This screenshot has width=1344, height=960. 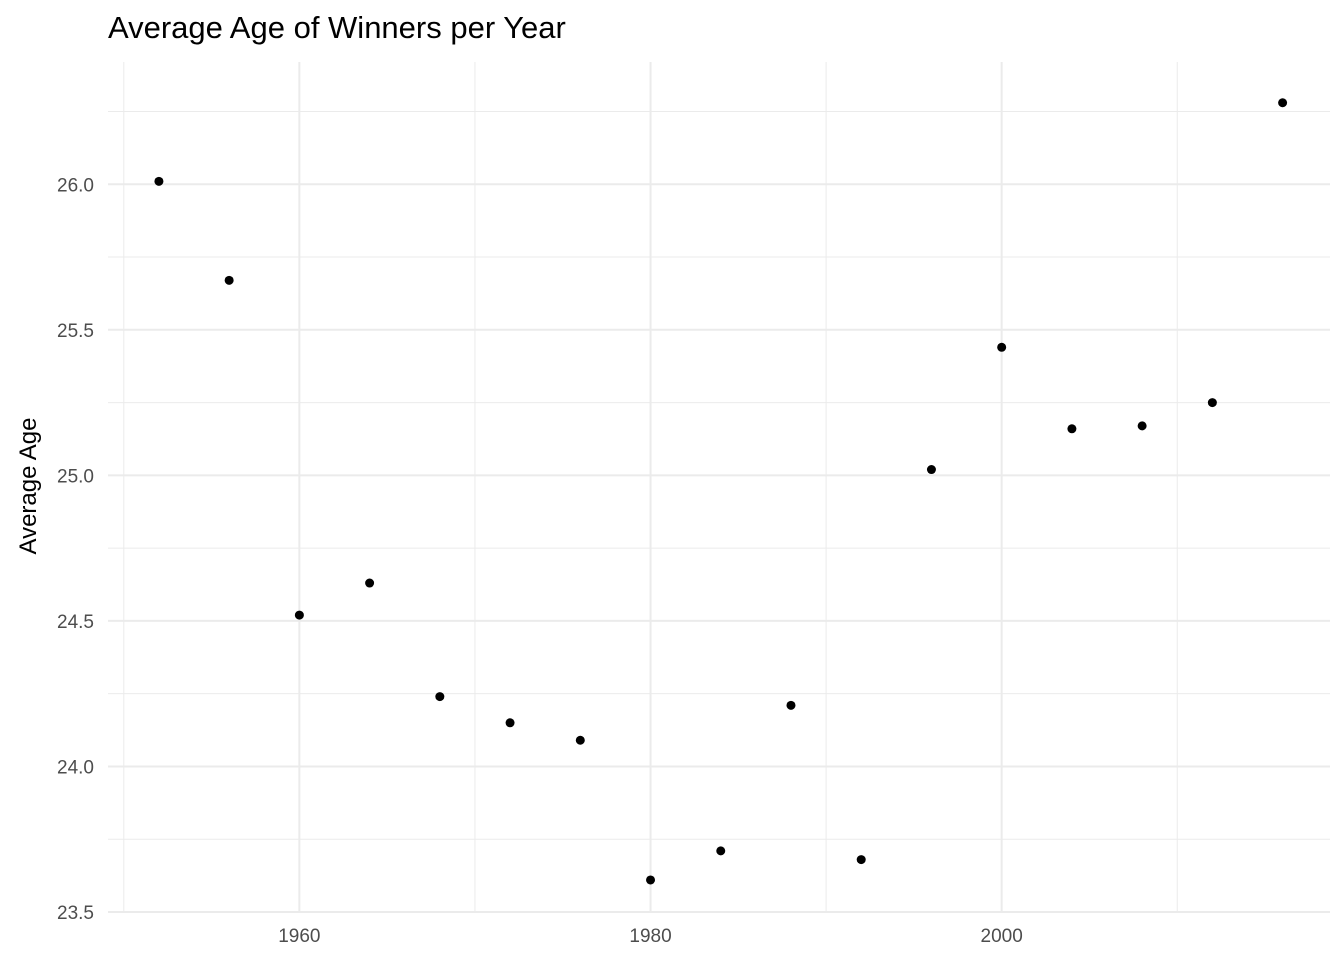 I want to click on x-axis-tick-labels: 1960 1980 2000, so click(x=650, y=936).